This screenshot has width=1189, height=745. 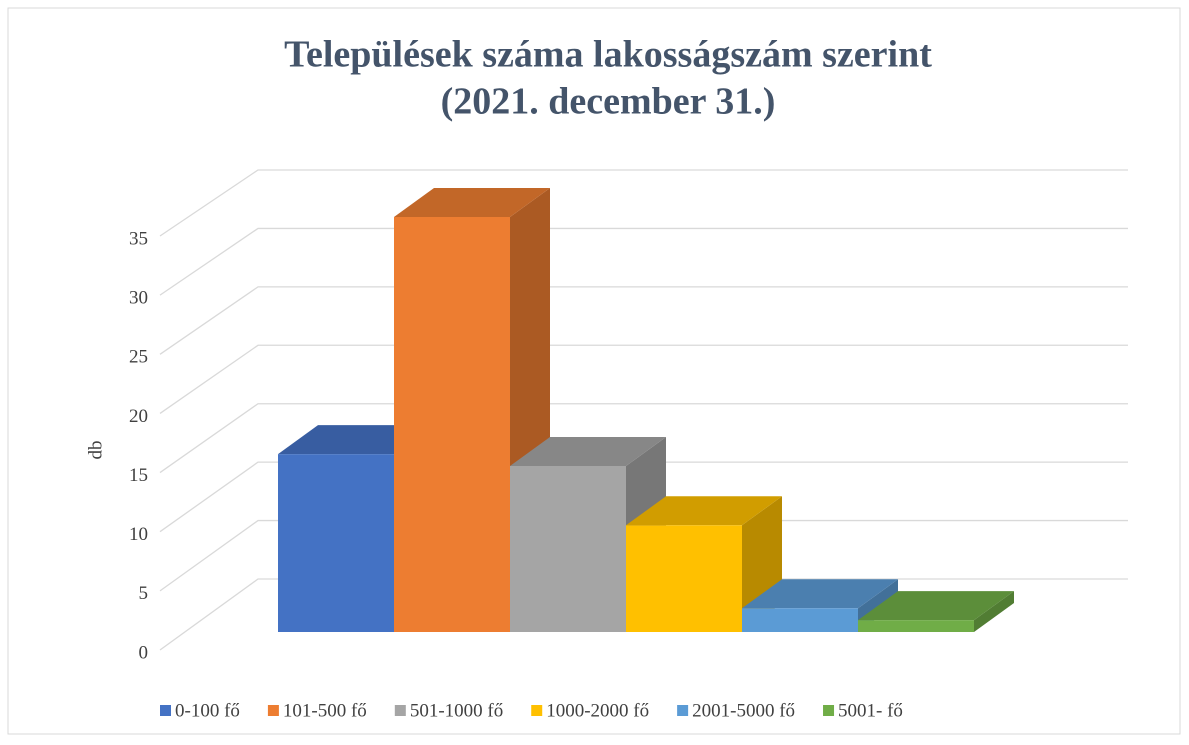 What do you see at coordinates (743, 710) in the screenshot?
I see `legend-label: 2001-5000 fő` at bounding box center [743, 710].